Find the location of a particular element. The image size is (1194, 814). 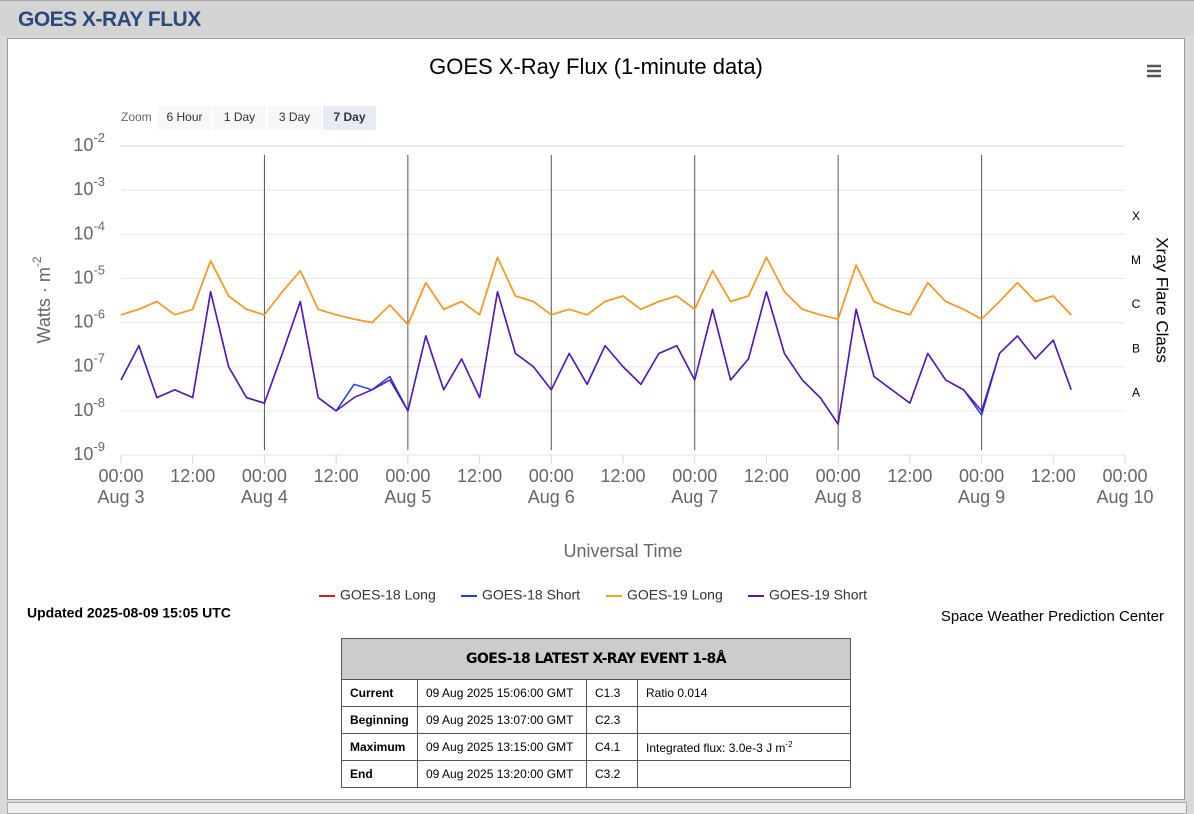

y-tick-exponent: -2 is located at coordinates (99, 137).